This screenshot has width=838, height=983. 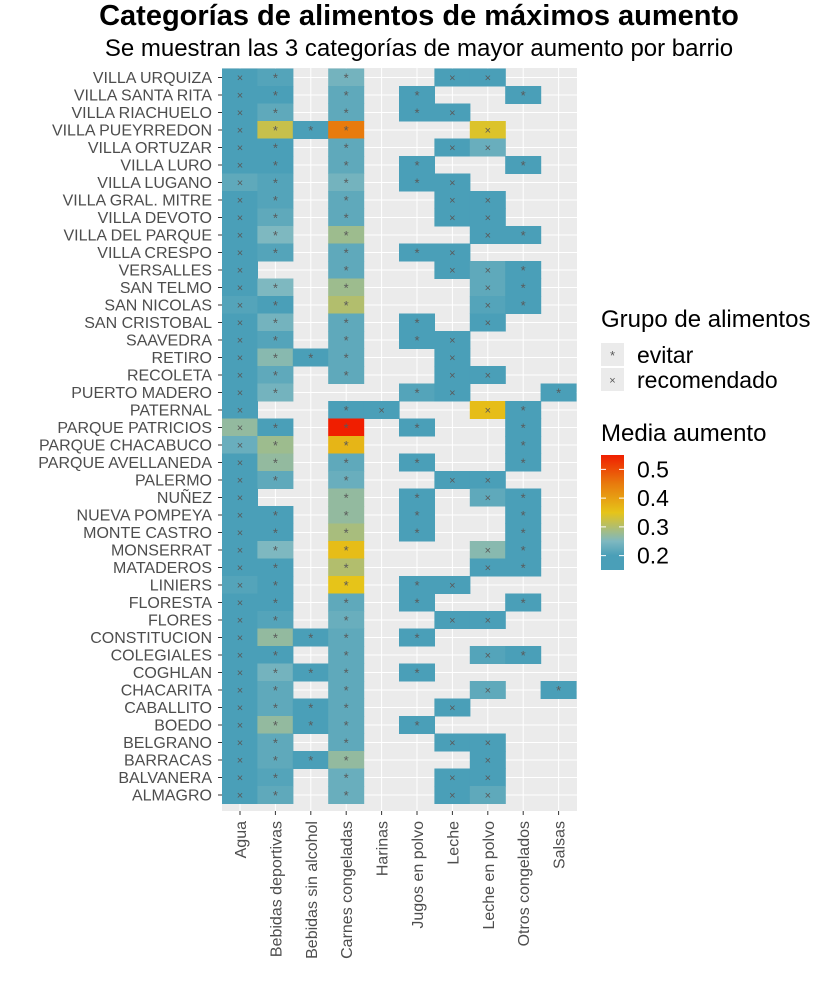 What do you see at coordinates (346, 637) in the screenshot?
I see `heatmap-cell-constitucion-carnes-congeladas: *` at bounding box center [346, 637].